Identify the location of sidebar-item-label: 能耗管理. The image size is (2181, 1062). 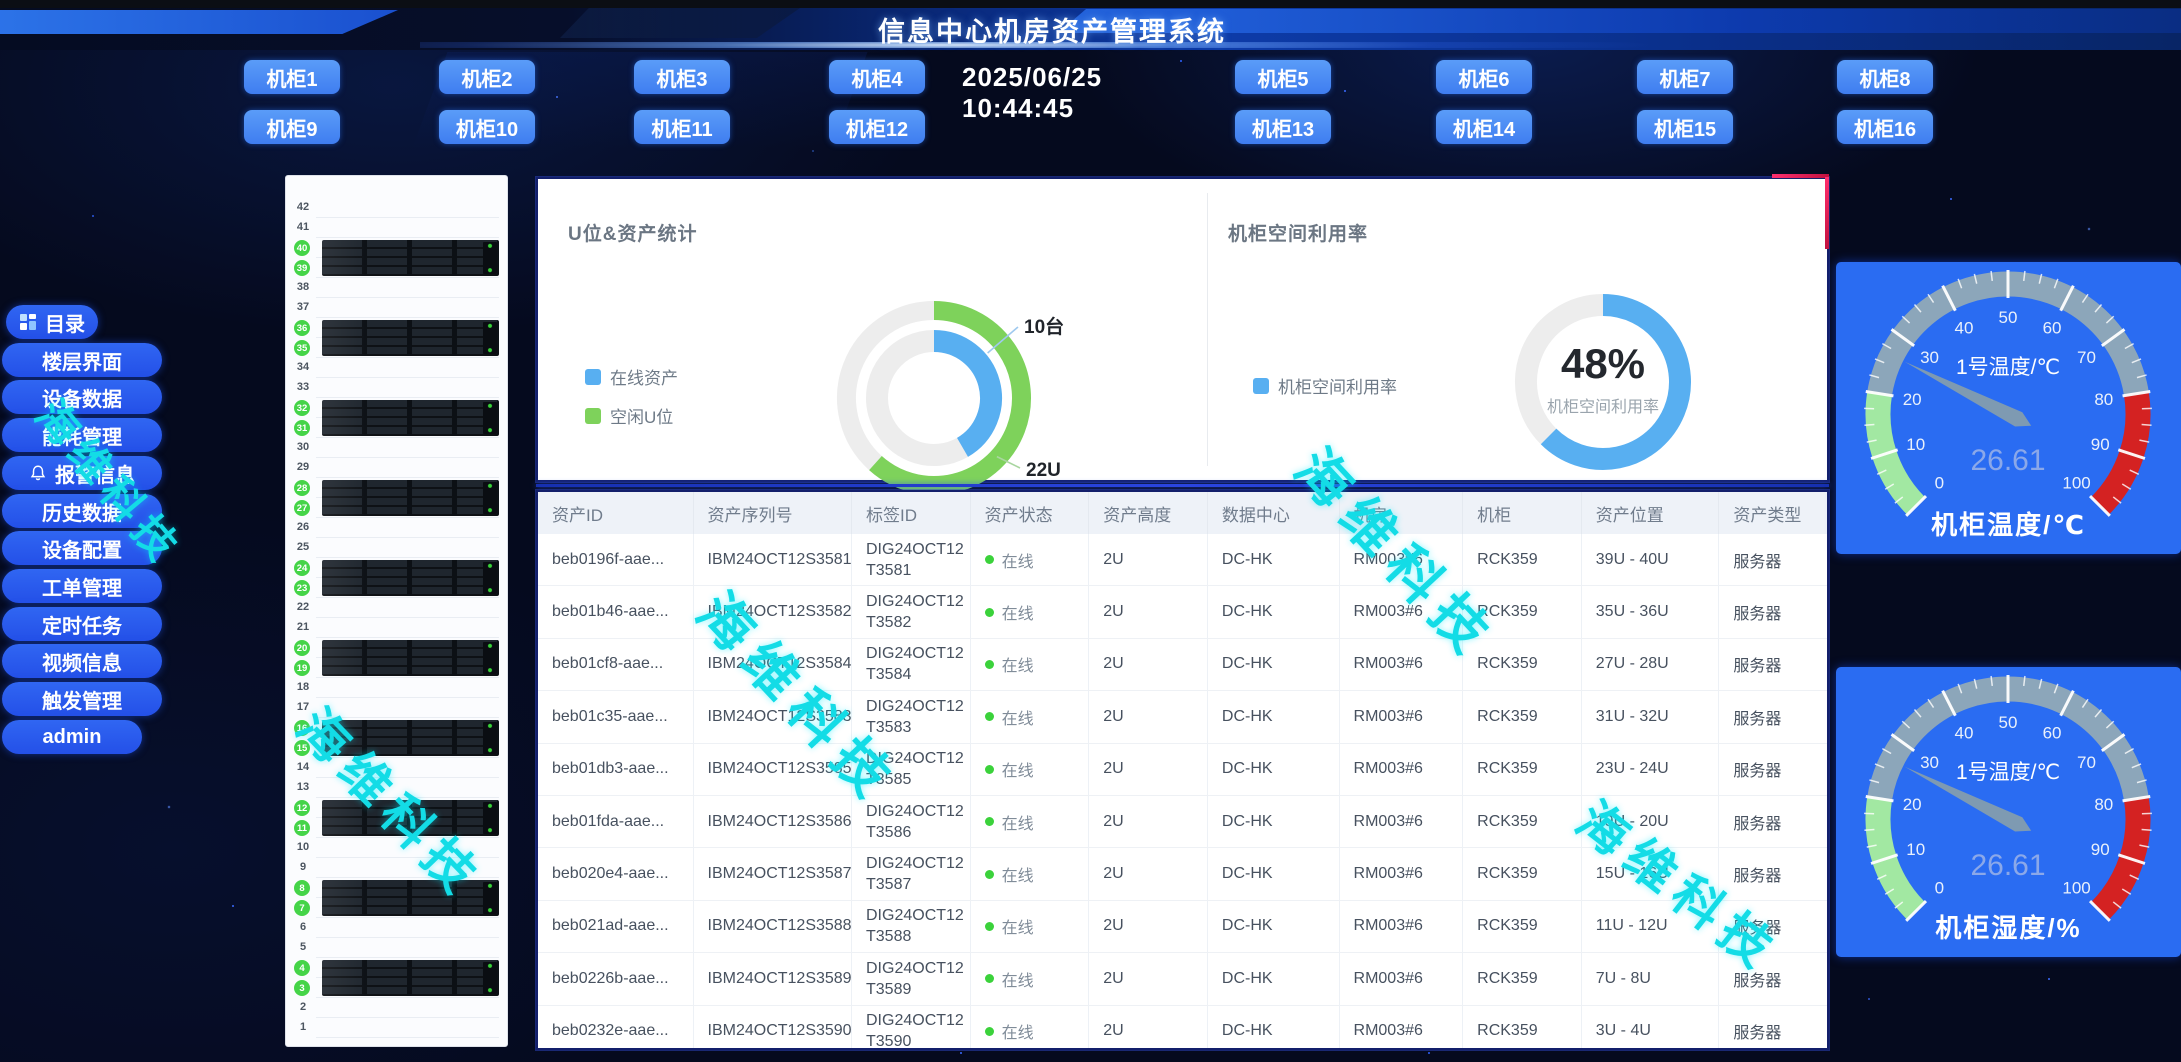
(82, 437).